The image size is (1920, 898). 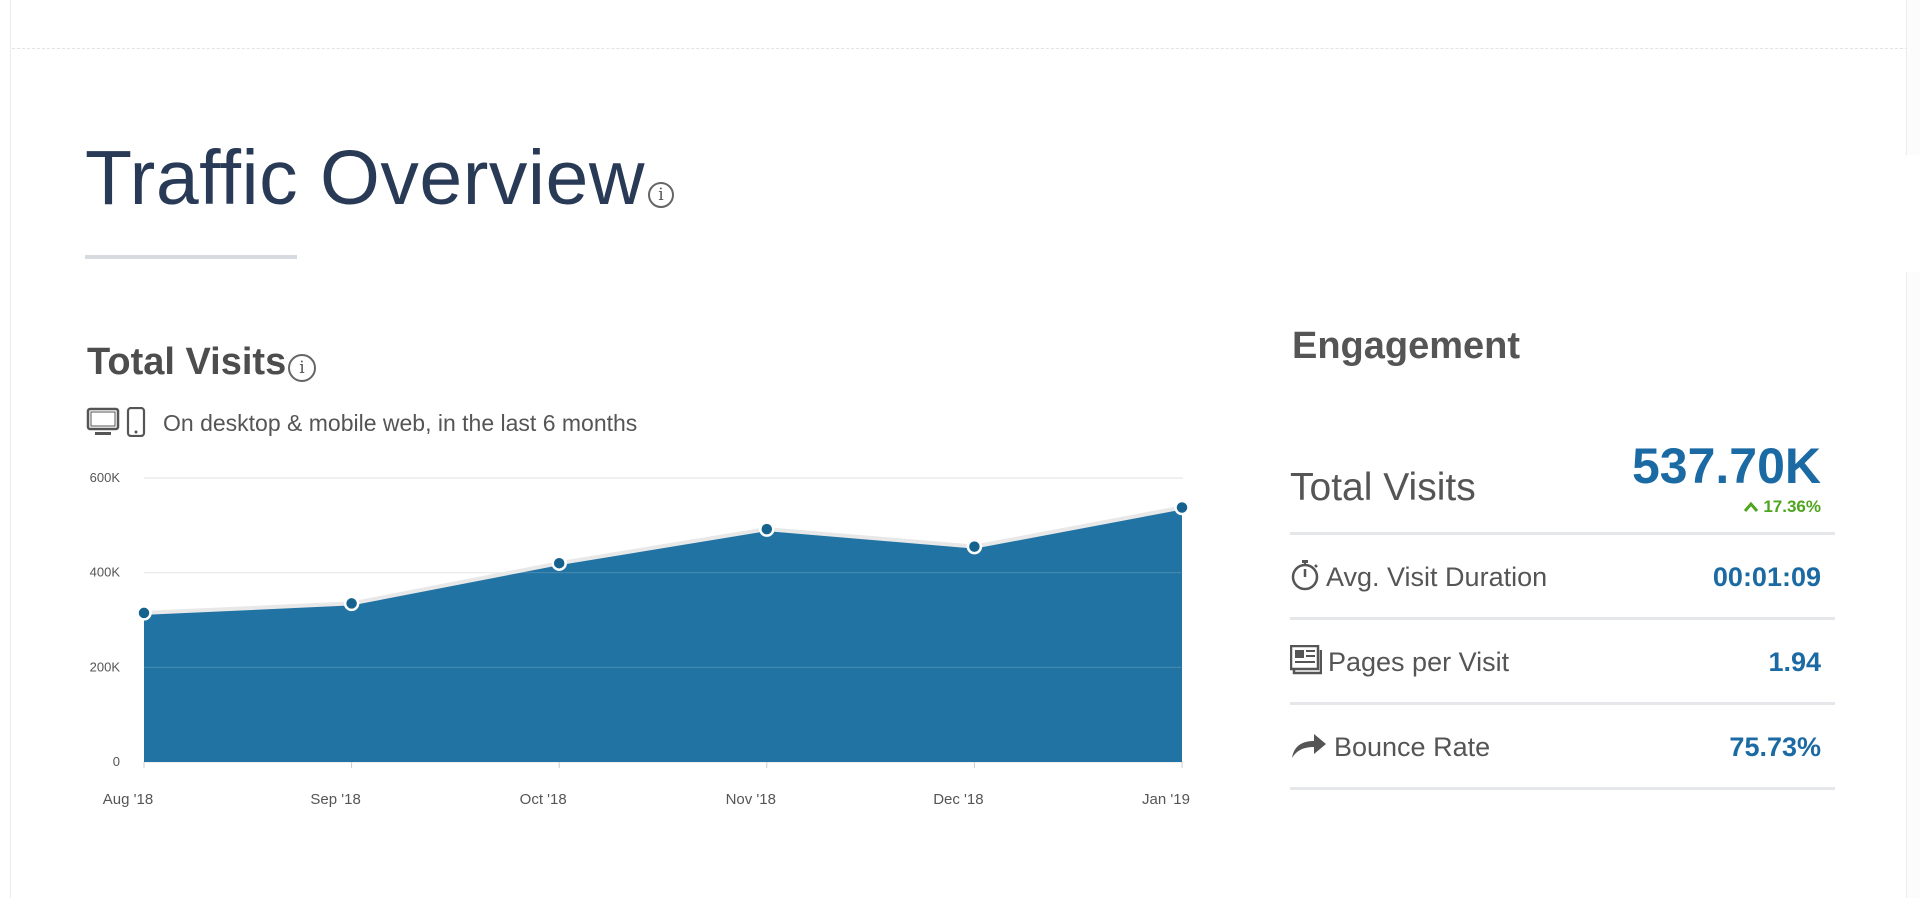 I want to click on total-visits-change: 17.36%, so click(x=1782, y=506).